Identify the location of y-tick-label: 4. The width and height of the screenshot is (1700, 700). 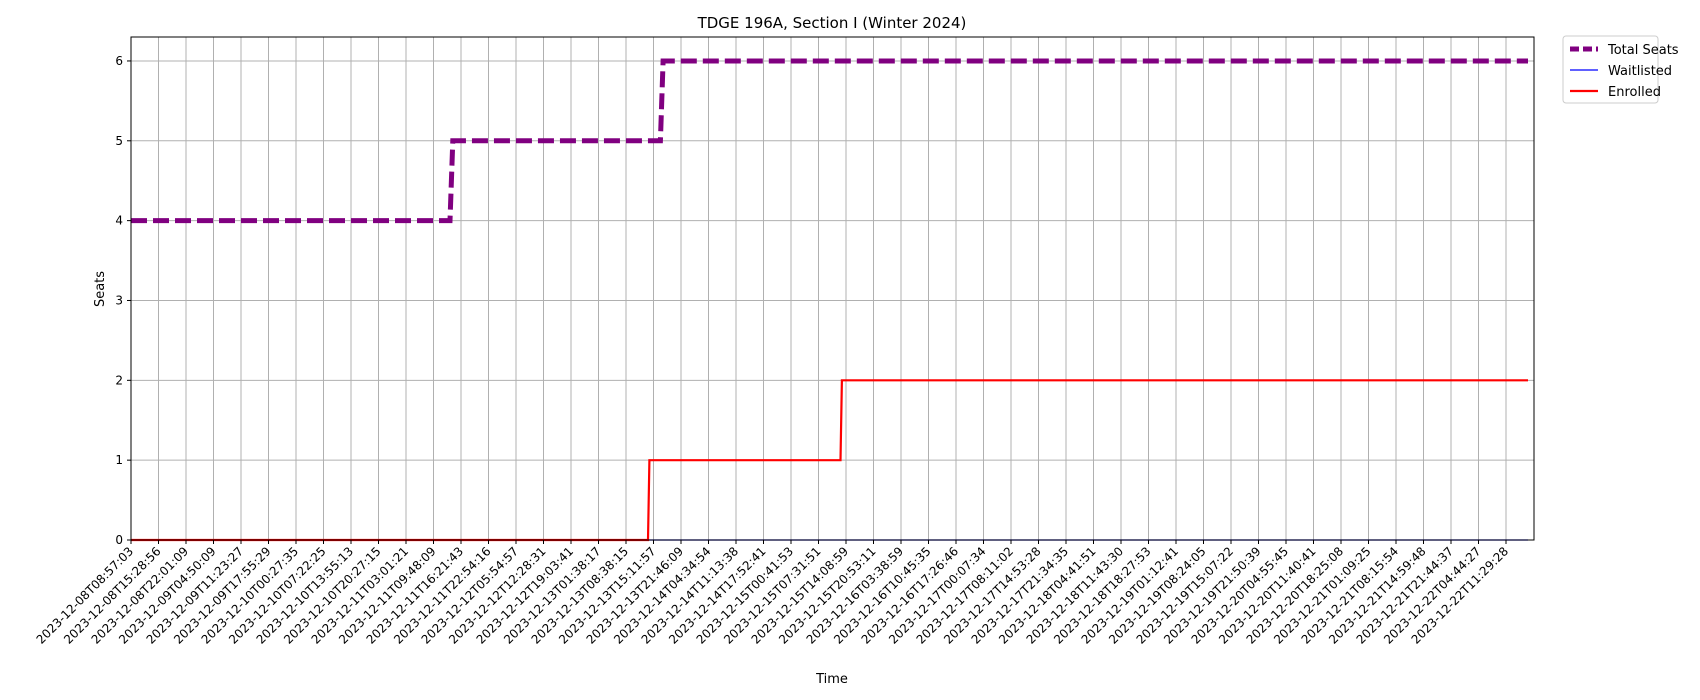
(119, 221).